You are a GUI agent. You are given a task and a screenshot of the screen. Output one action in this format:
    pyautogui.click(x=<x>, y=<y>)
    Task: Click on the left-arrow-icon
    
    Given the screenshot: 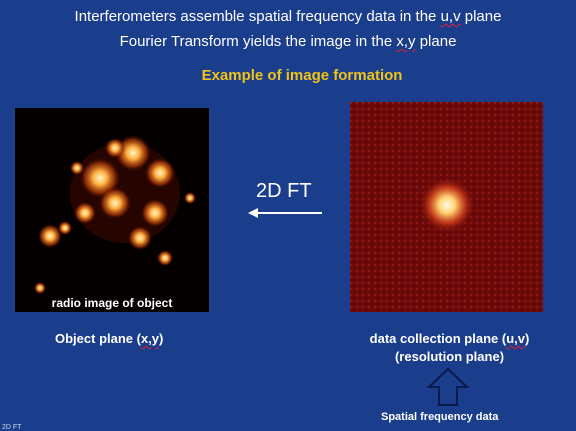 What is the action you would take?
    pyautogui.click(x=285, y=213)
    